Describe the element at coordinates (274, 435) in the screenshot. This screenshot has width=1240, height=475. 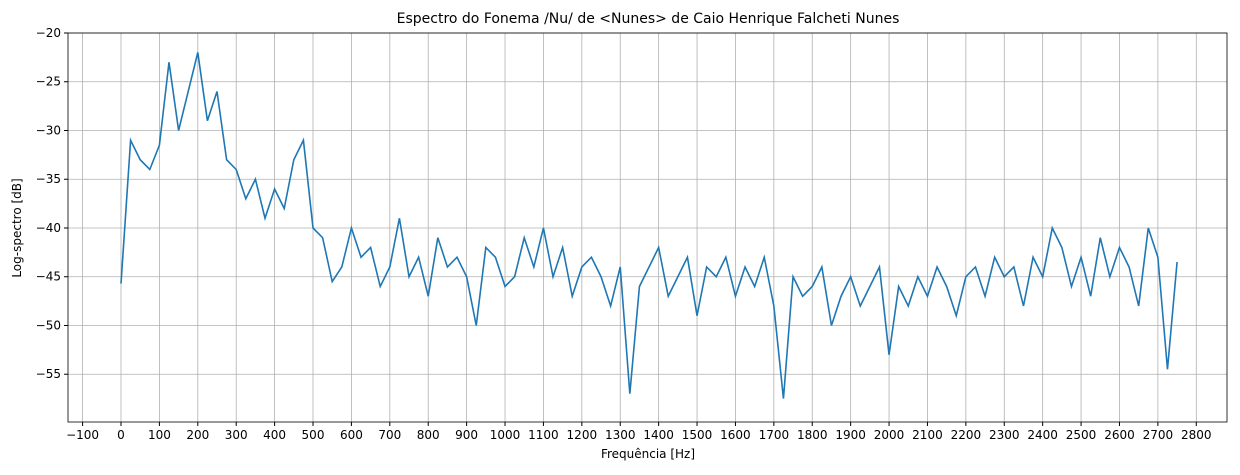
I see `x-tick-label: 400` at that location.